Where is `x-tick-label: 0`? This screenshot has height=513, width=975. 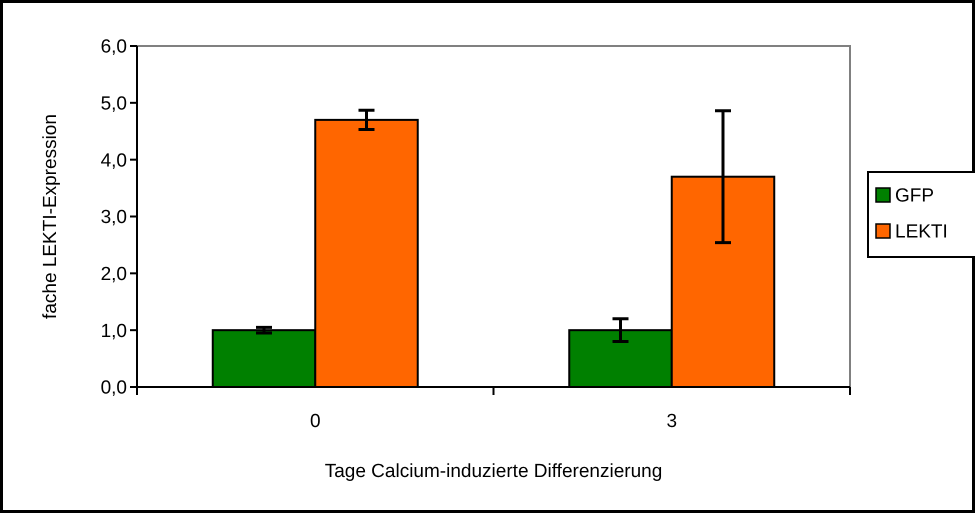 x-tick-label: 0 is located at coordinates (315, 421).